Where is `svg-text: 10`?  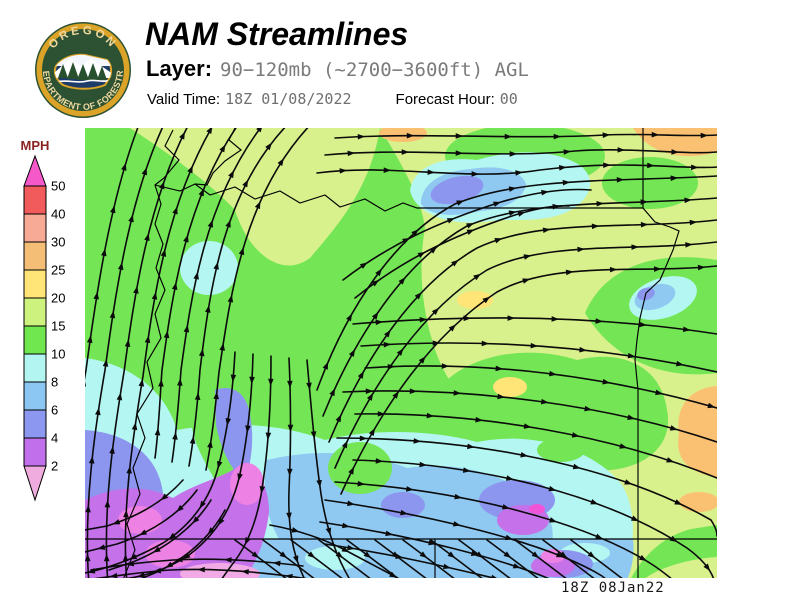 svg-text: 10 is located at coordinates (58, 354).